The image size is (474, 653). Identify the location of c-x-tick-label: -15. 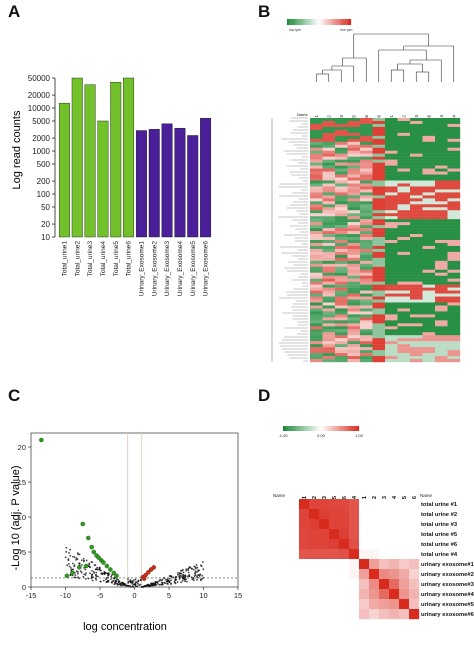
(31, 595).